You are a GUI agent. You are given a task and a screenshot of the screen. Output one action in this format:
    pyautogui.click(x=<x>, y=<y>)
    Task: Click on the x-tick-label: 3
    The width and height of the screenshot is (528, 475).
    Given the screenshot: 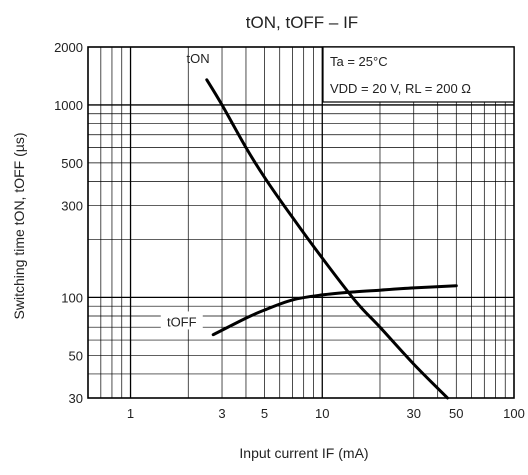 What is the action you would take?
    pyautogui.click(x=221, y=413)
    